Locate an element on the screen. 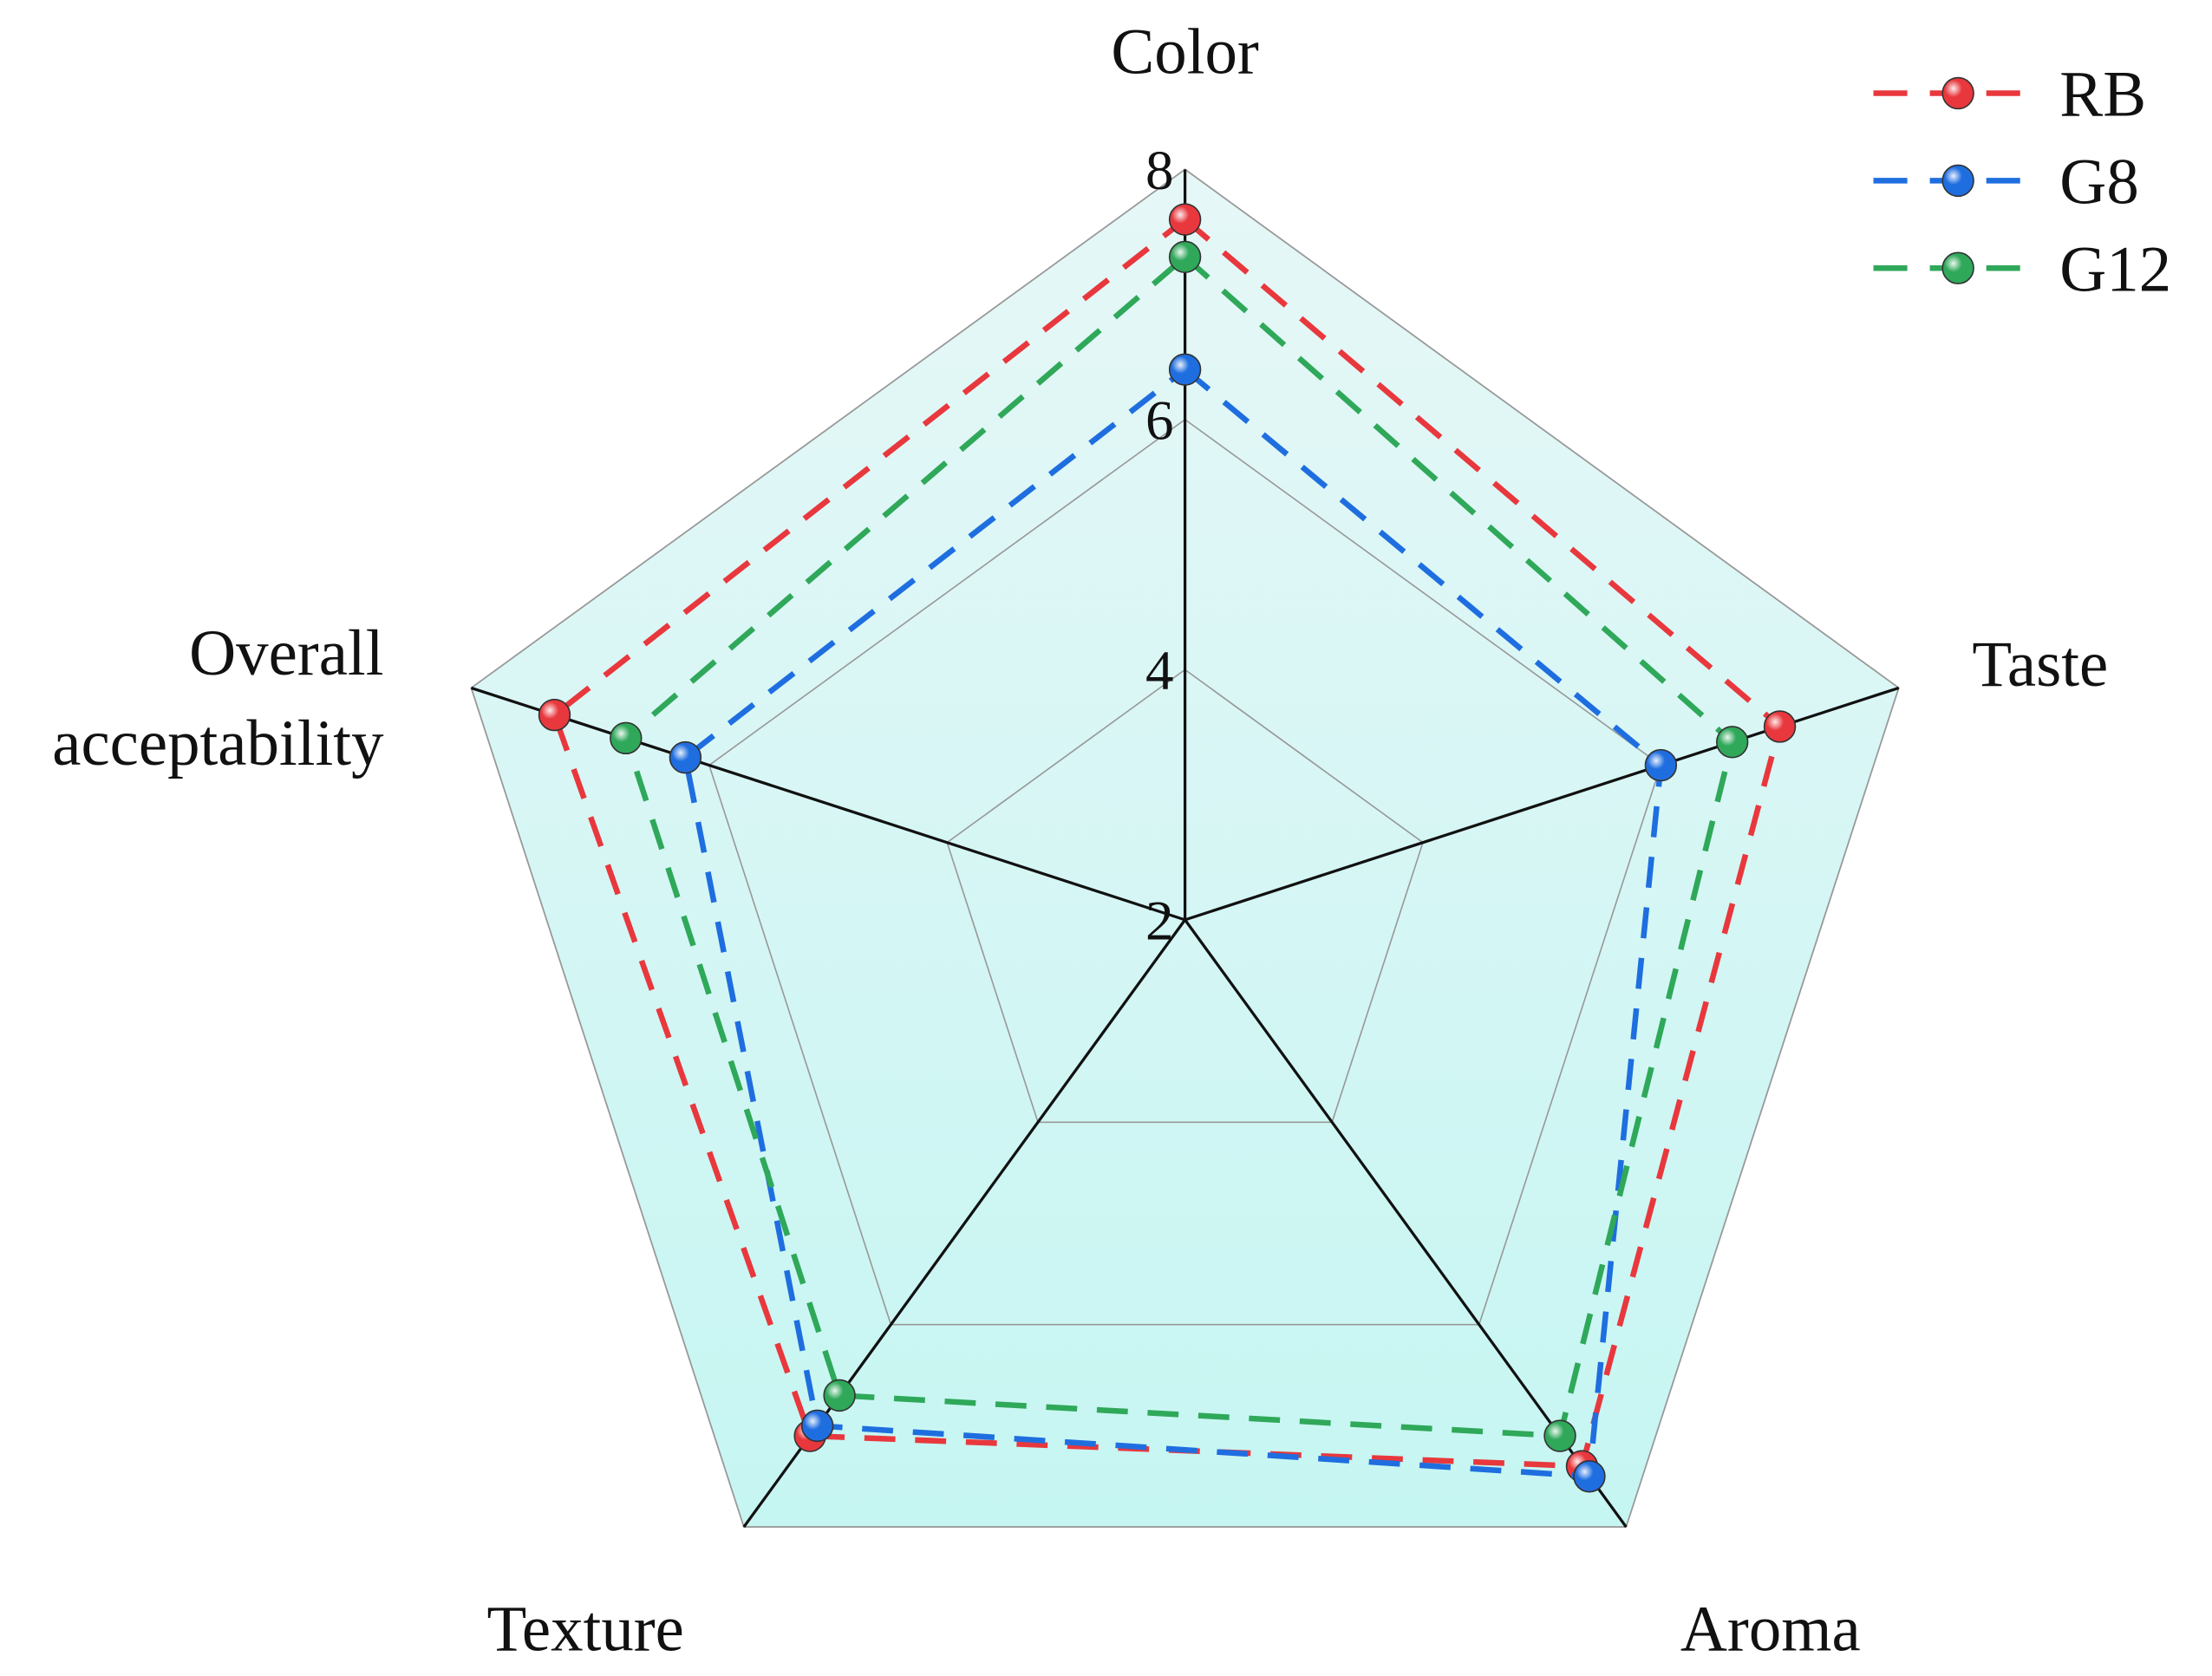 Image resolution: width=2212 pixels, height=1676 pixels. r-tick-label: 2 is located at coordinates (1159, 921).